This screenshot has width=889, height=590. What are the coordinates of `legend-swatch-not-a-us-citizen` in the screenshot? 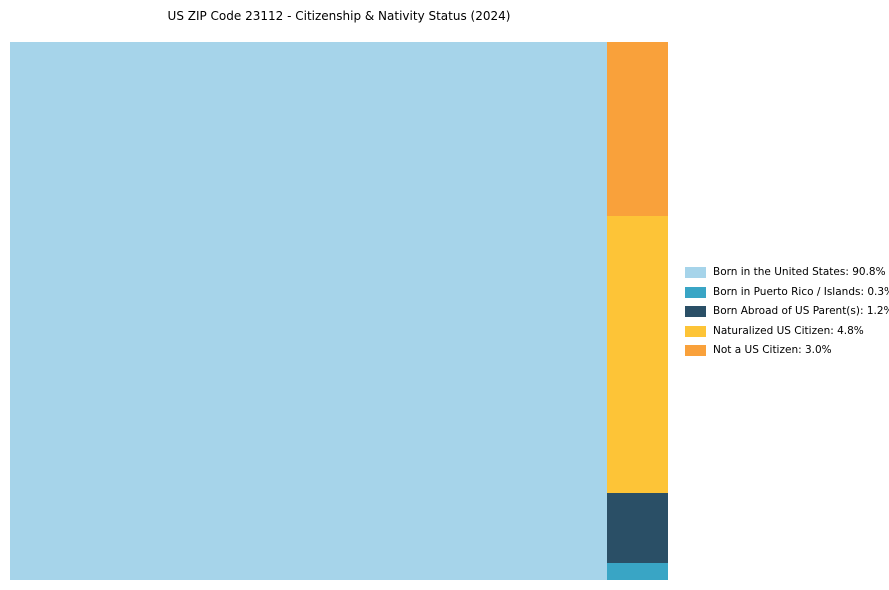 It's located at (695, 351).